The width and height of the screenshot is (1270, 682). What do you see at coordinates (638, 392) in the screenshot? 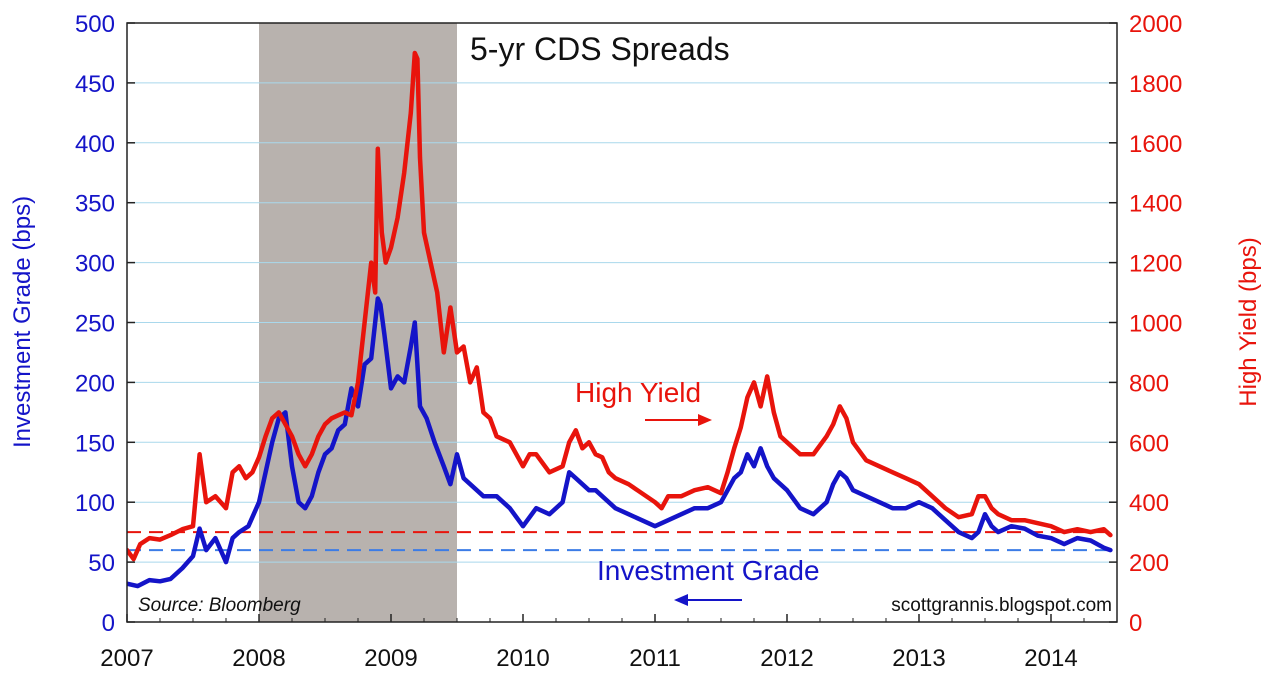
I see `high-yield-annotation: High Yield` at bounding box center [638, 392].